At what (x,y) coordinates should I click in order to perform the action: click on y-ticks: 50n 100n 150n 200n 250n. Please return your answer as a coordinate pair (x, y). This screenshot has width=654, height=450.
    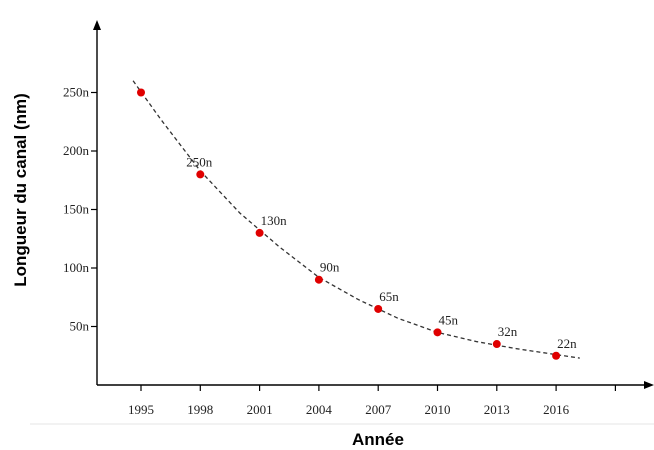
    Looking at the image, I should click on (80, 209).